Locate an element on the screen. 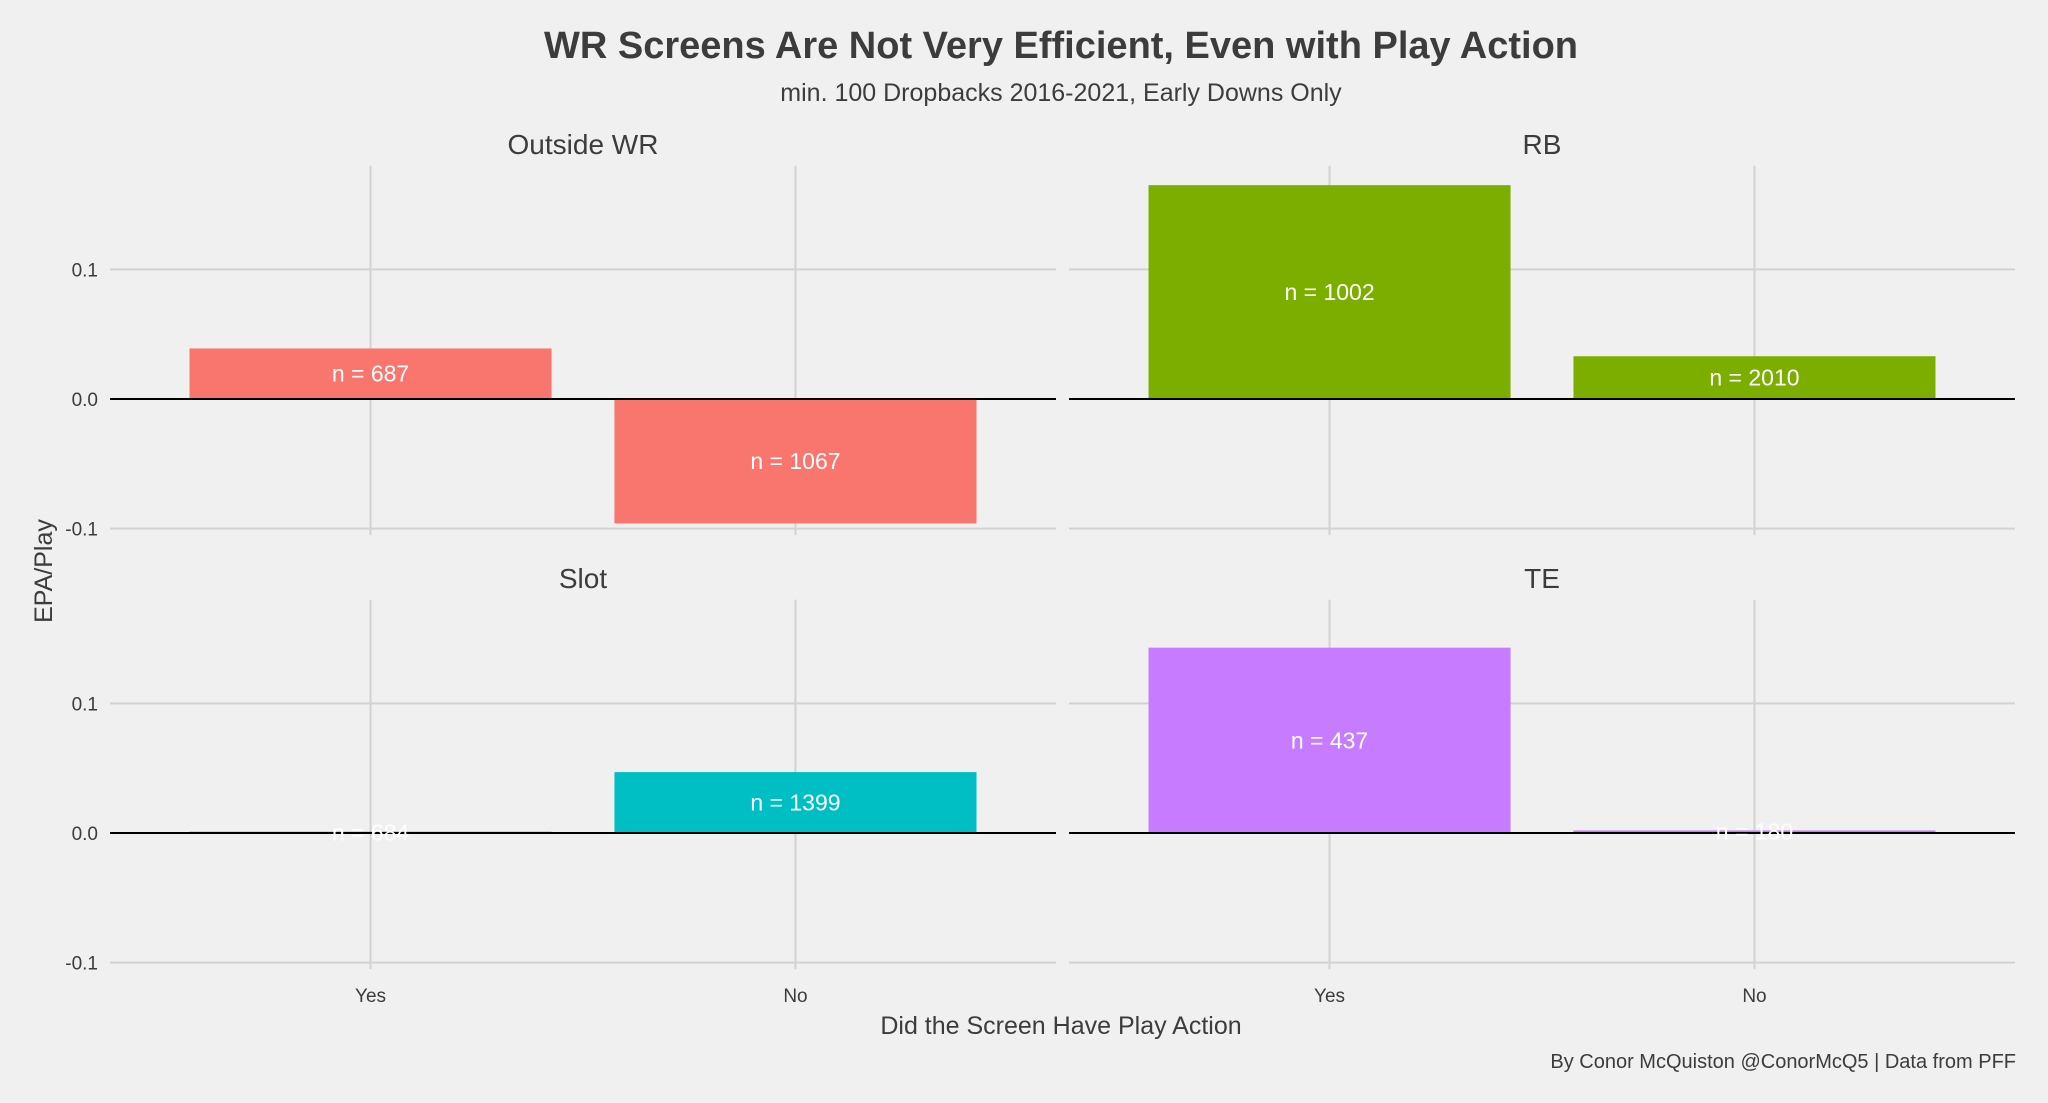 The height and width of the screenshot is (1103, 2048). bar-data-label: n = 437 is located at coordinates (1329, 740).